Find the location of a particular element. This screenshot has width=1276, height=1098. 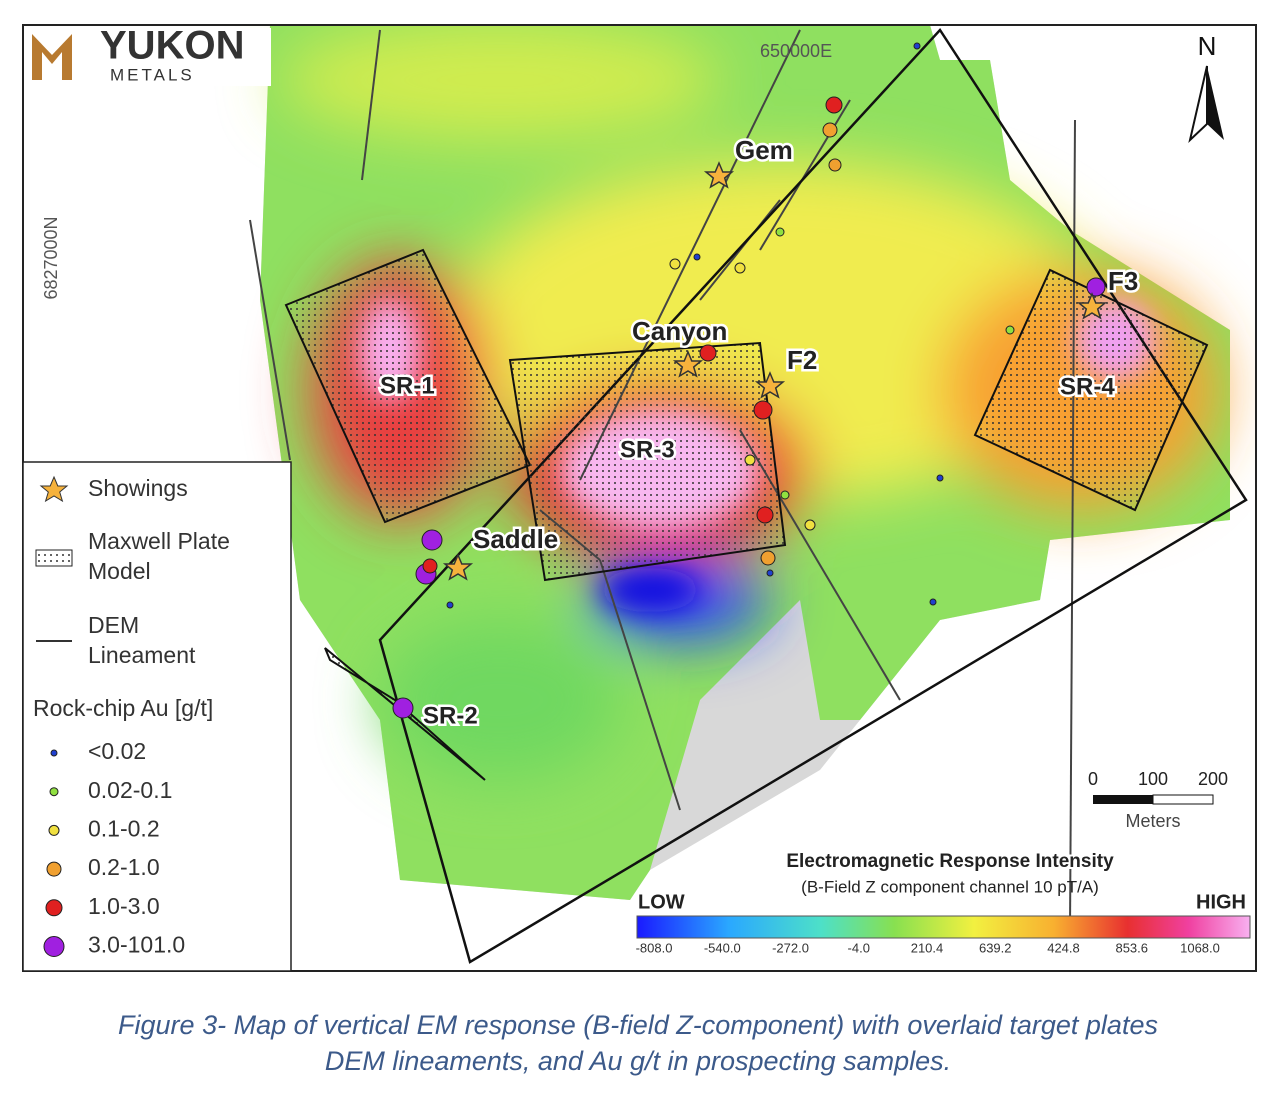

label-canyon: Canyon is located at coordinates (679, 331).